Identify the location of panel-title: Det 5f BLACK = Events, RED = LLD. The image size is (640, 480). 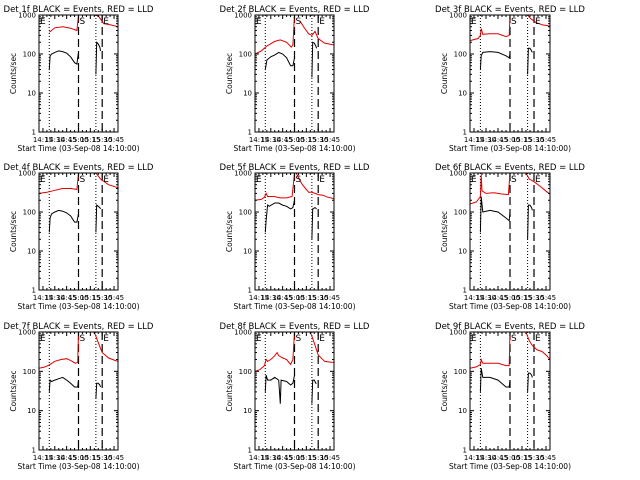
(295, 168).